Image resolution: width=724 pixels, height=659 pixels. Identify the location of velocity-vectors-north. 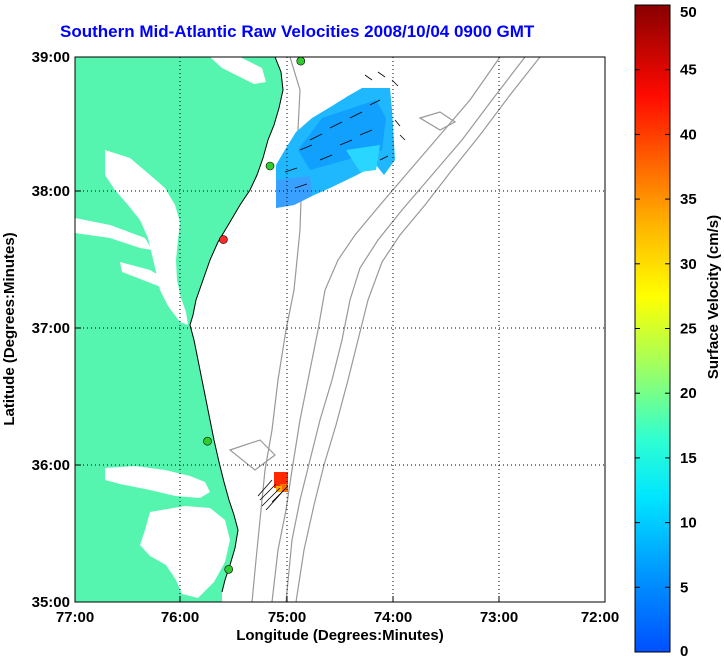
(345, 130).